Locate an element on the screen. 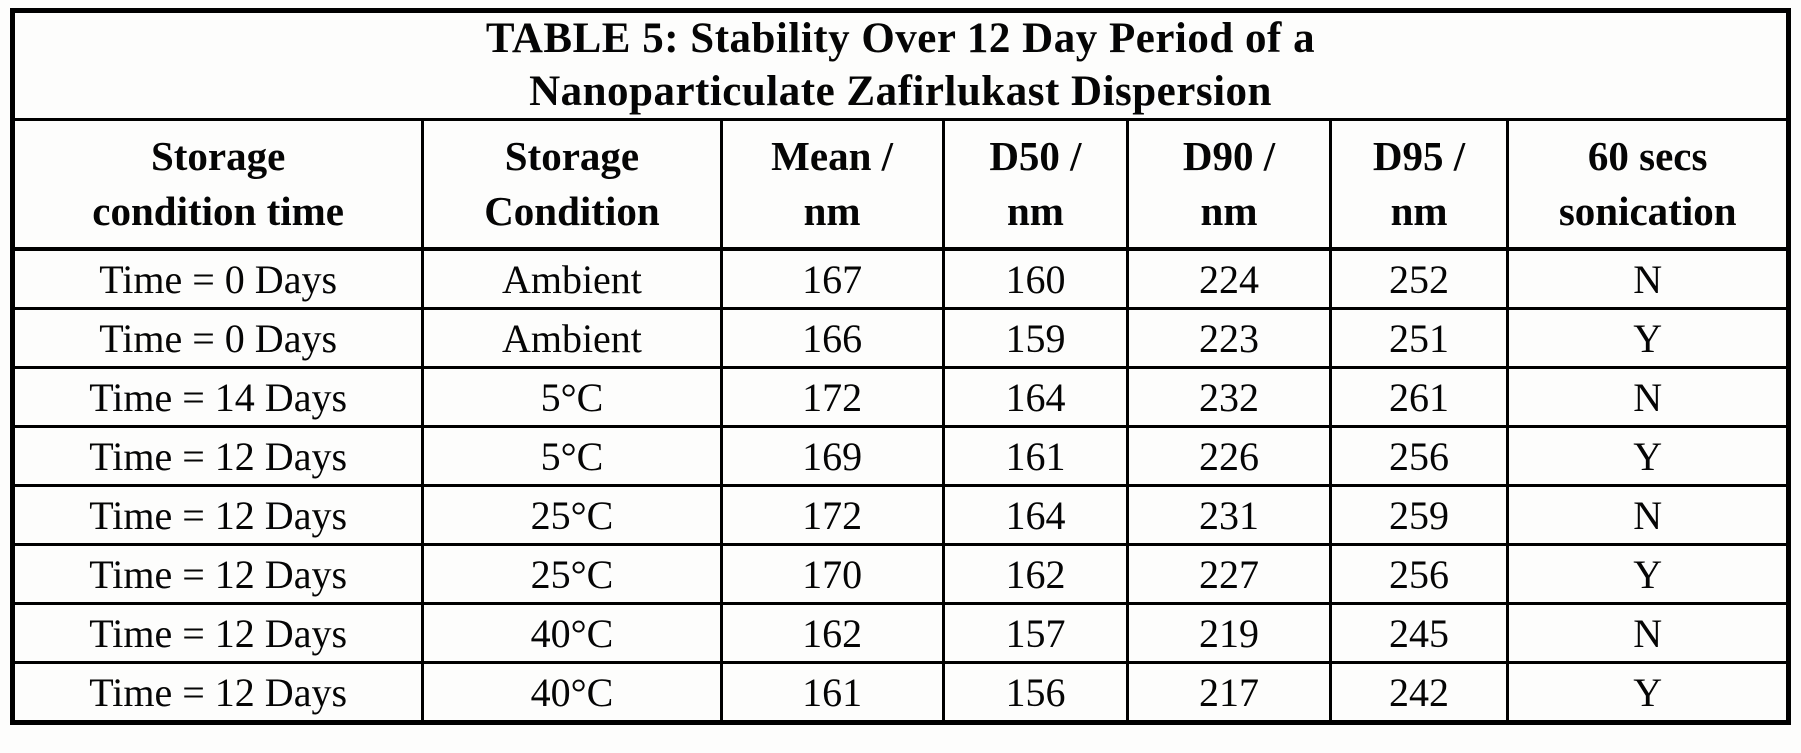 The image size is (1801, 753). table-row: Time = 12 Days 25°C 170 162 227 256 Y is located at coordinates (900, 574).